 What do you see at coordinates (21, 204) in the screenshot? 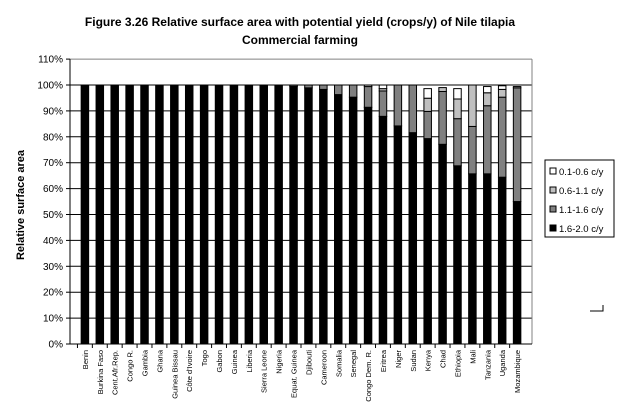
I see `y-axis-label: Relative surface area` at bounding box center [21, 204].